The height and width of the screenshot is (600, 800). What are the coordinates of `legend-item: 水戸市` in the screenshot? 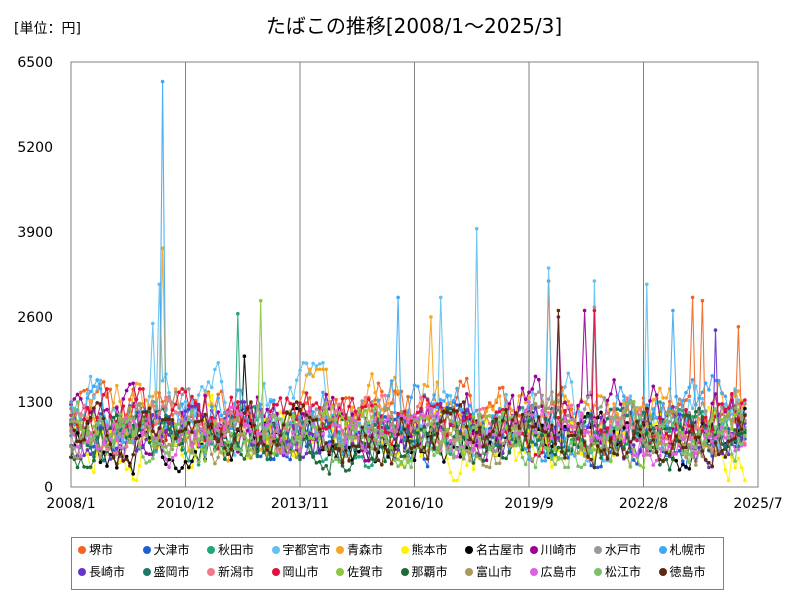 It's located at (617, 550).